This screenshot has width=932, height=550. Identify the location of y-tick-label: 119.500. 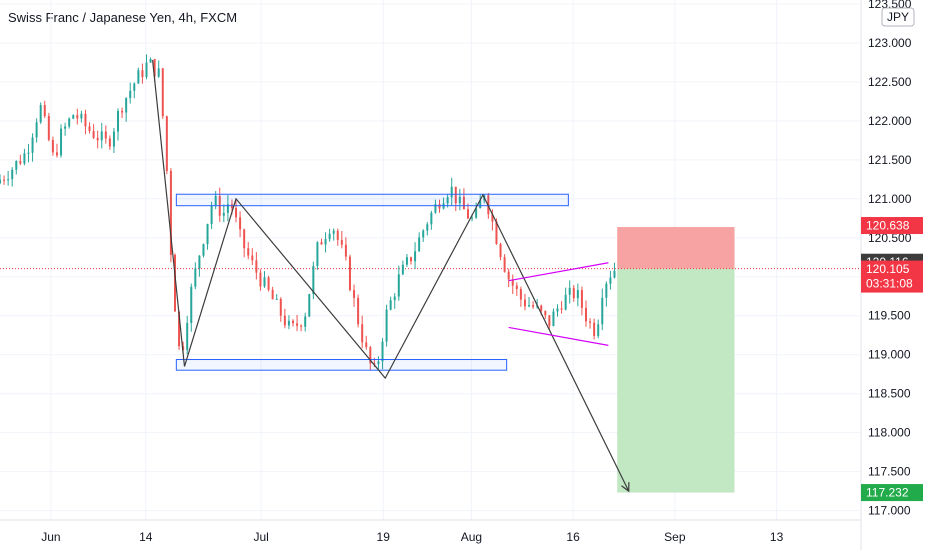
(889, 316).